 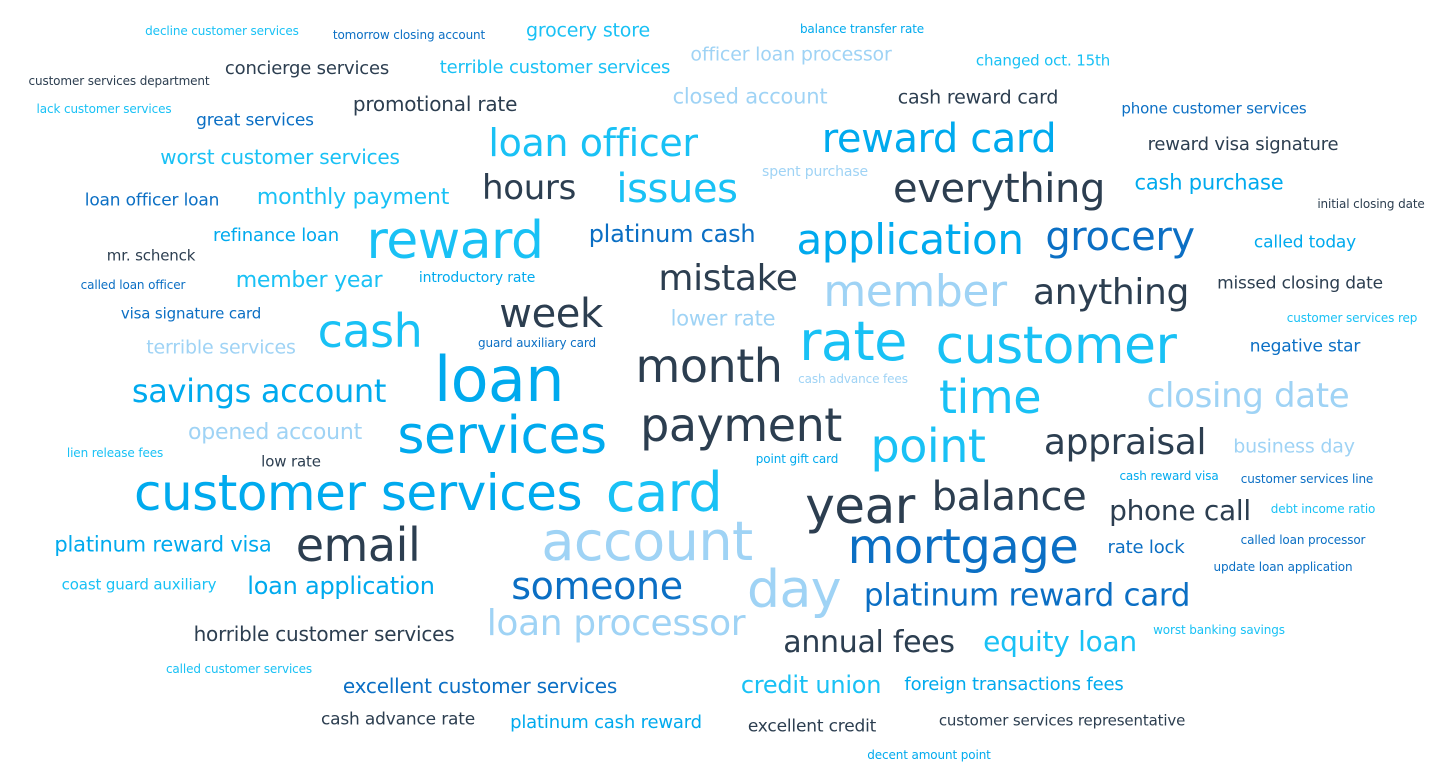 I want to click on word-cloud-term: account, so click(x=647, y=541).